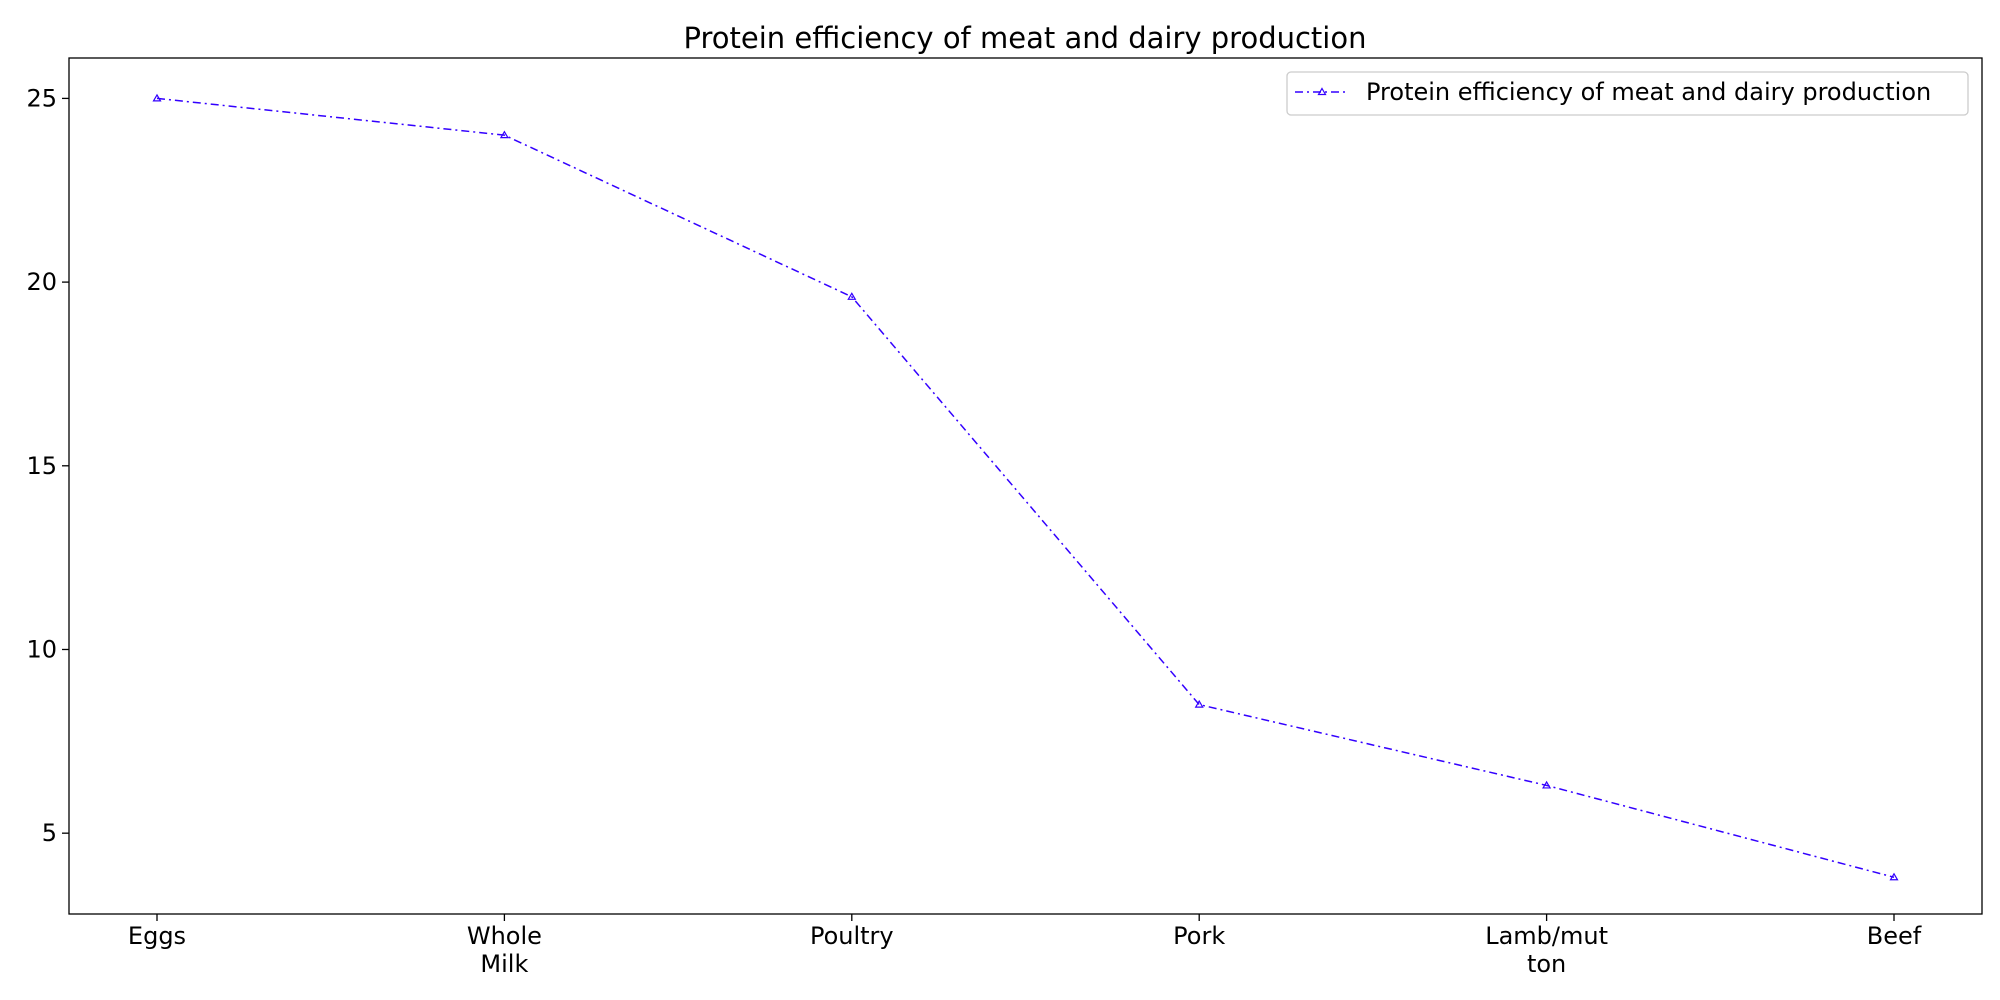  I want to click on x-tick-label: Lamb/mut, so click(1546, 936).